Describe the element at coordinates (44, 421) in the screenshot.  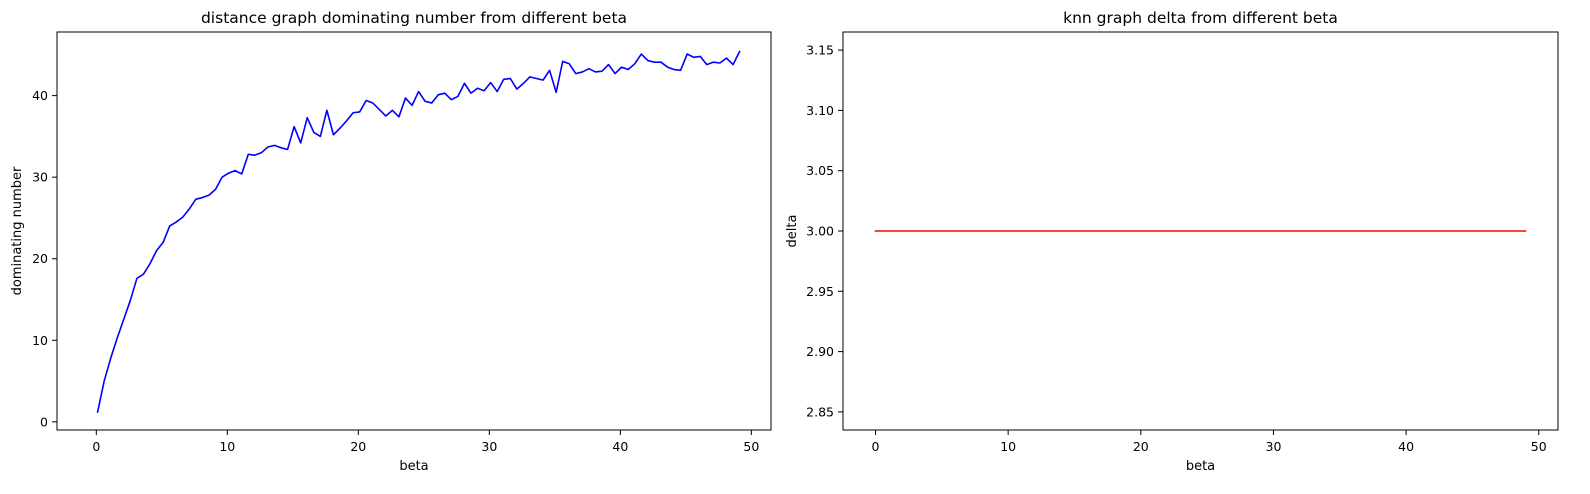
I see `y-tick-label: 0` at that location.